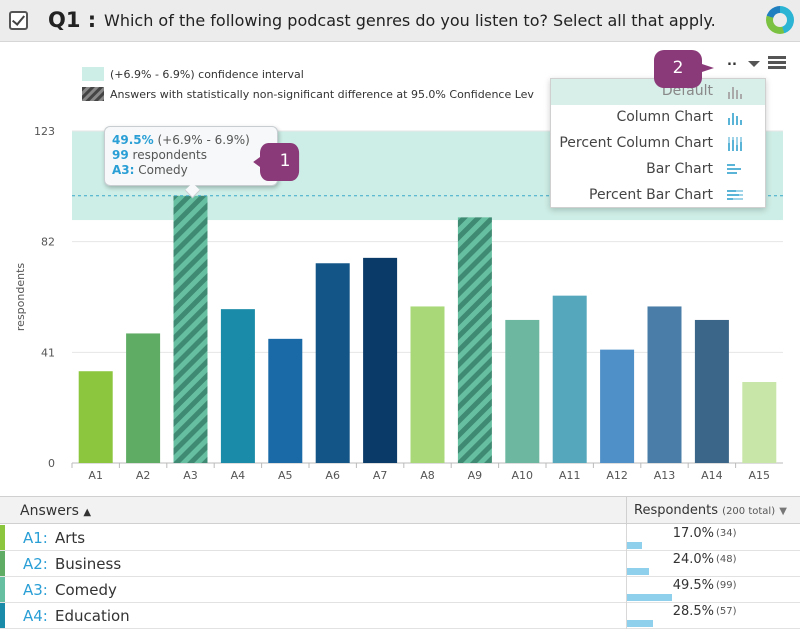 Image resolution: width=800 pixels, height=633 pixels. Describe the element at coordinates (190, 475) in the screenshot. I see `x-tick-label: A3` at that location.